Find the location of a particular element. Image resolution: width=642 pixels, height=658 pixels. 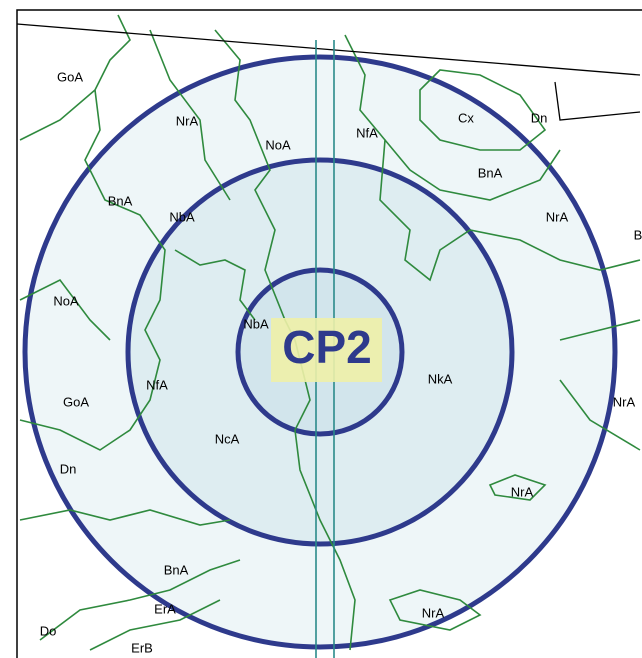

soil-label: Do is located at coordinates (48, 630).